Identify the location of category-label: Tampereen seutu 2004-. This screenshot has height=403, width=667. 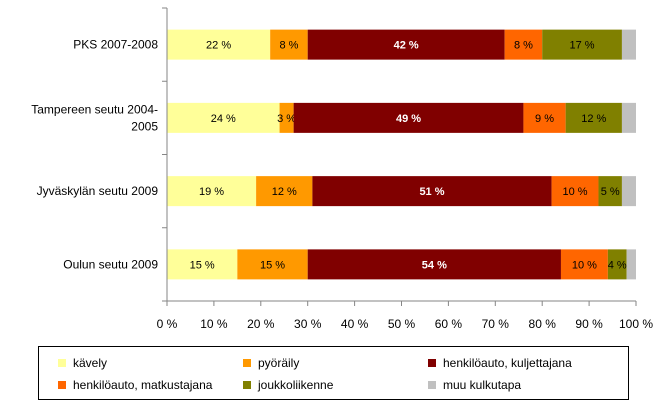
(94, 109).